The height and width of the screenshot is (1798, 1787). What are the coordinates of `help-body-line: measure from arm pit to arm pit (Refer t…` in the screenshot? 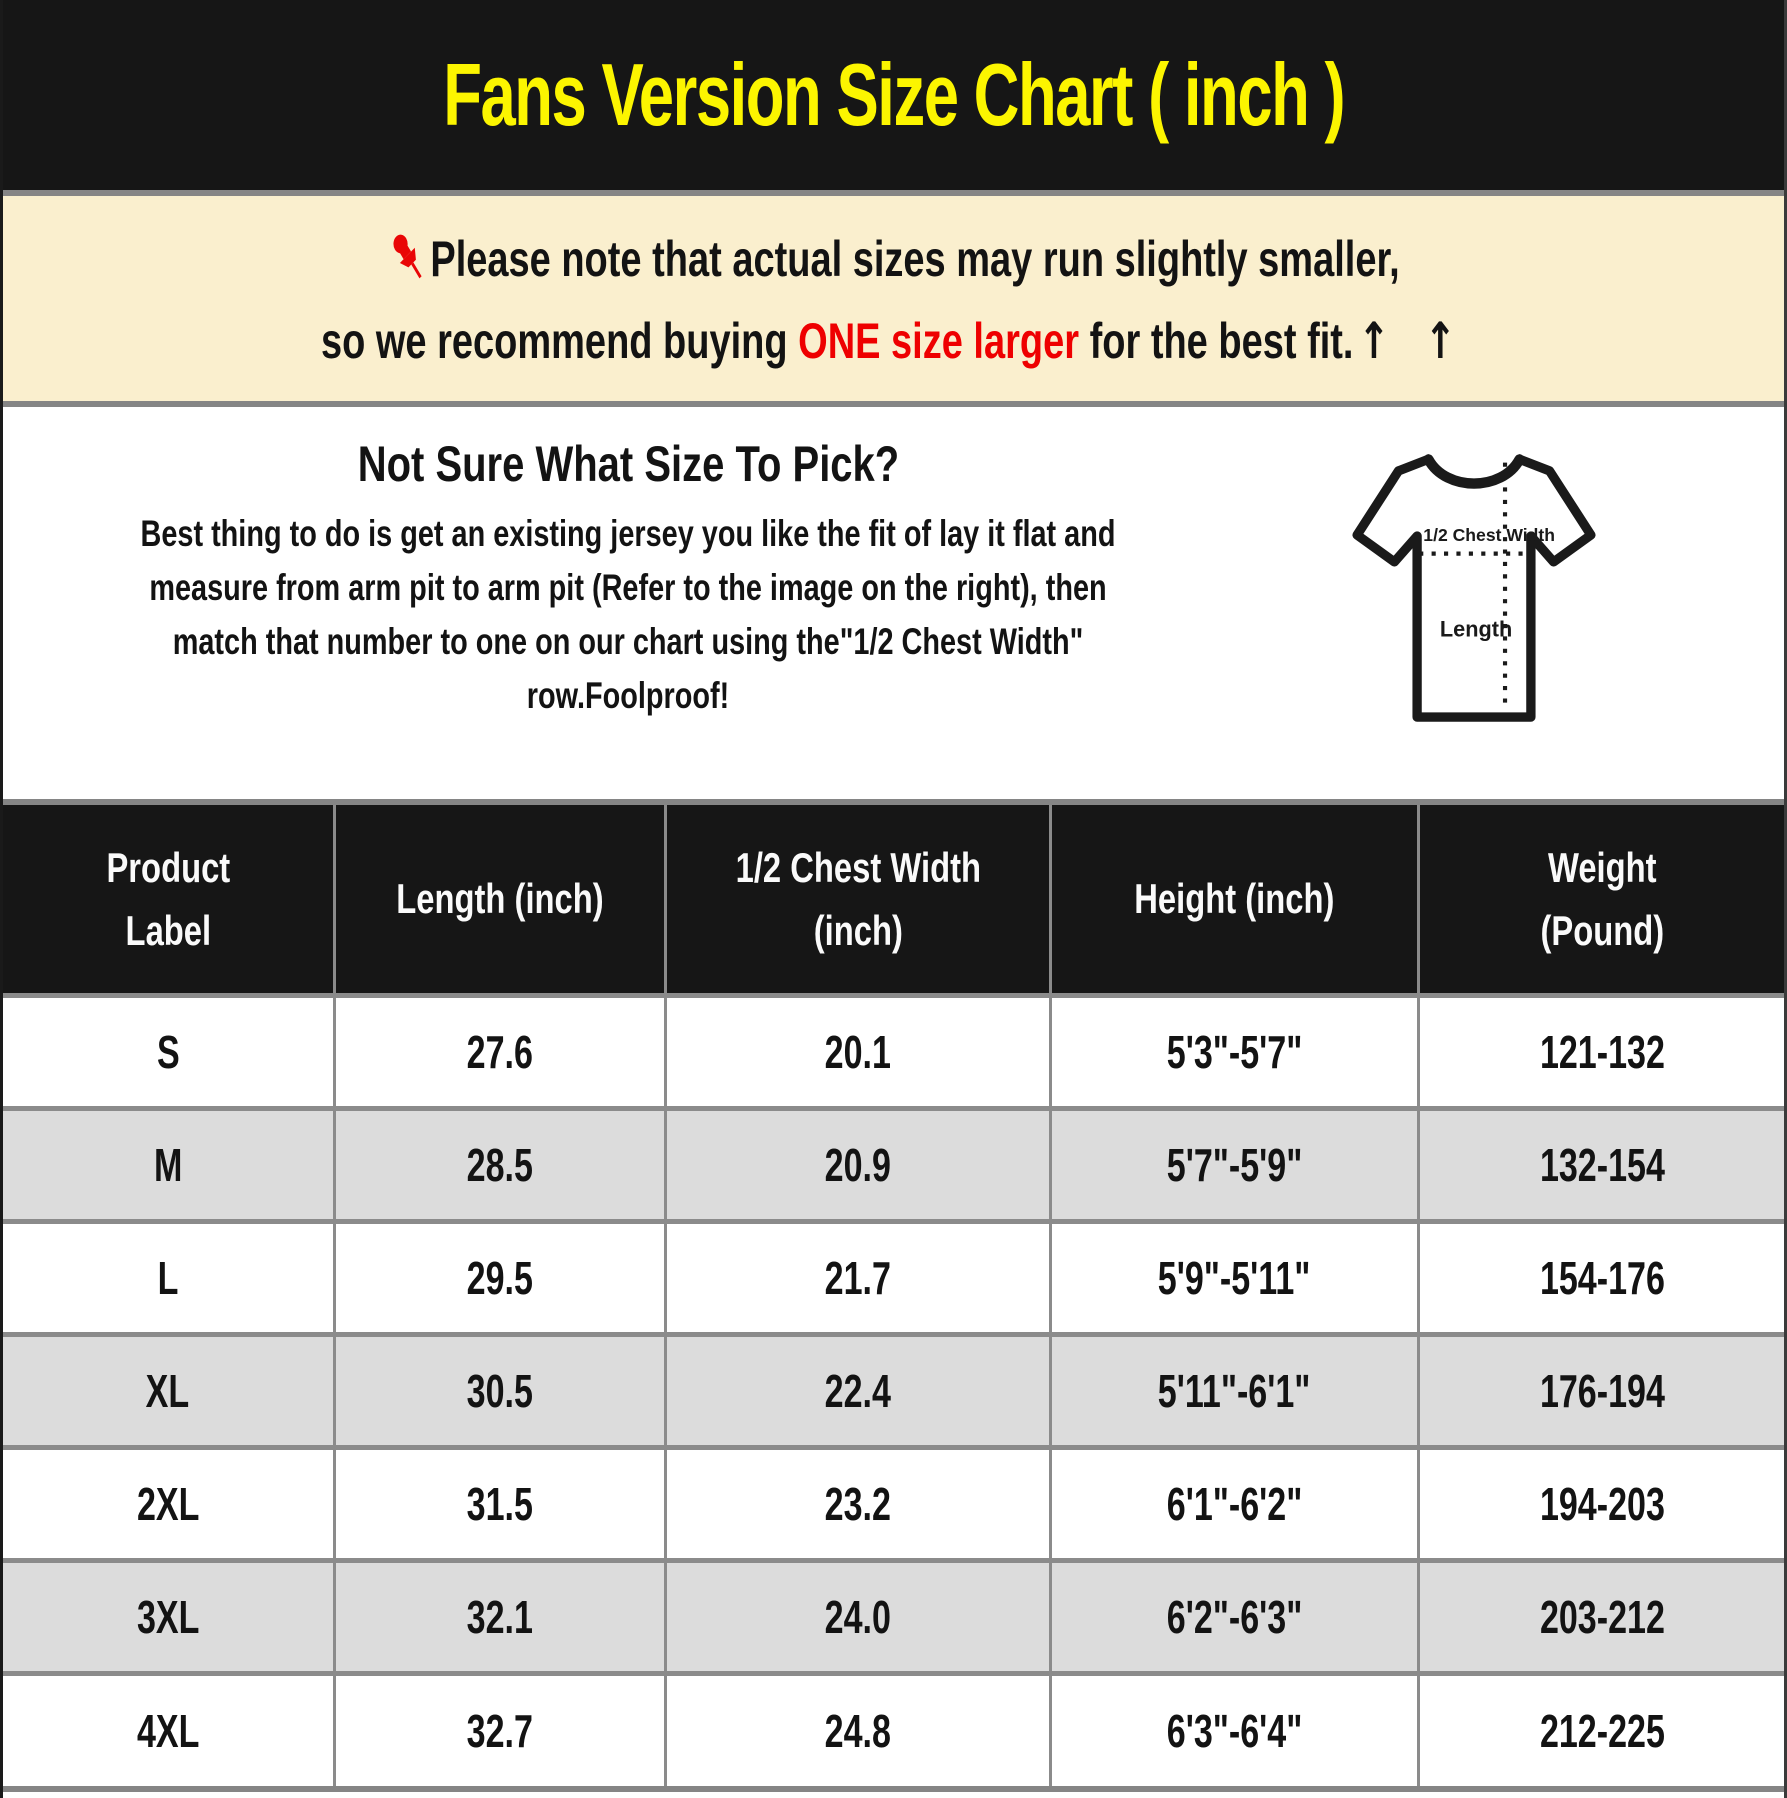 It's located at (628, 587).